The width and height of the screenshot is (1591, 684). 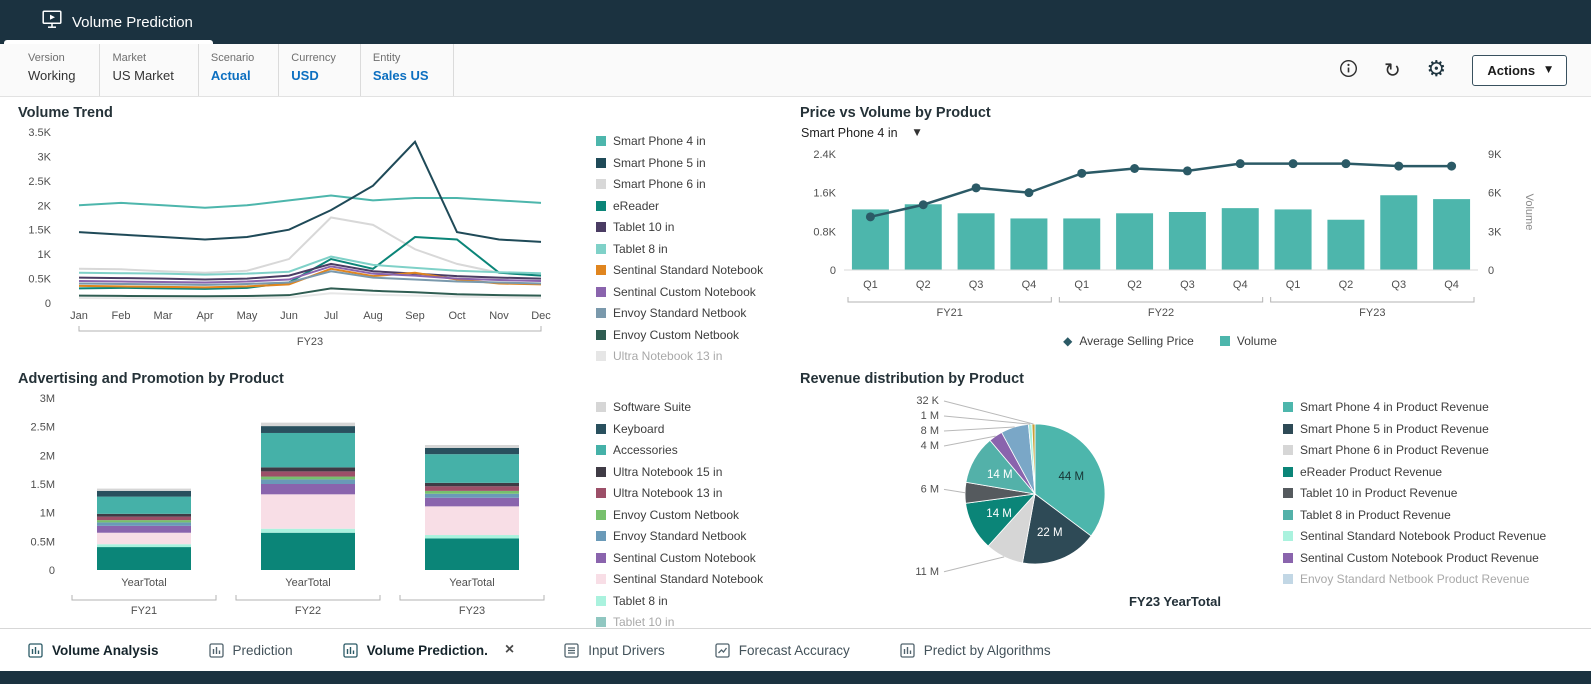 I want to click on pov-scenario: Scenario Actual, so click(x=239, y=70).